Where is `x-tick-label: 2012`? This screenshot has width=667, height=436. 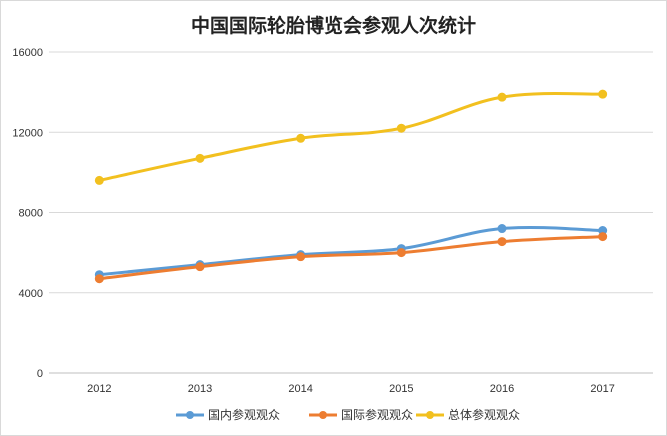
x-tick-label: 2012 is located at coordinates (99, 389).